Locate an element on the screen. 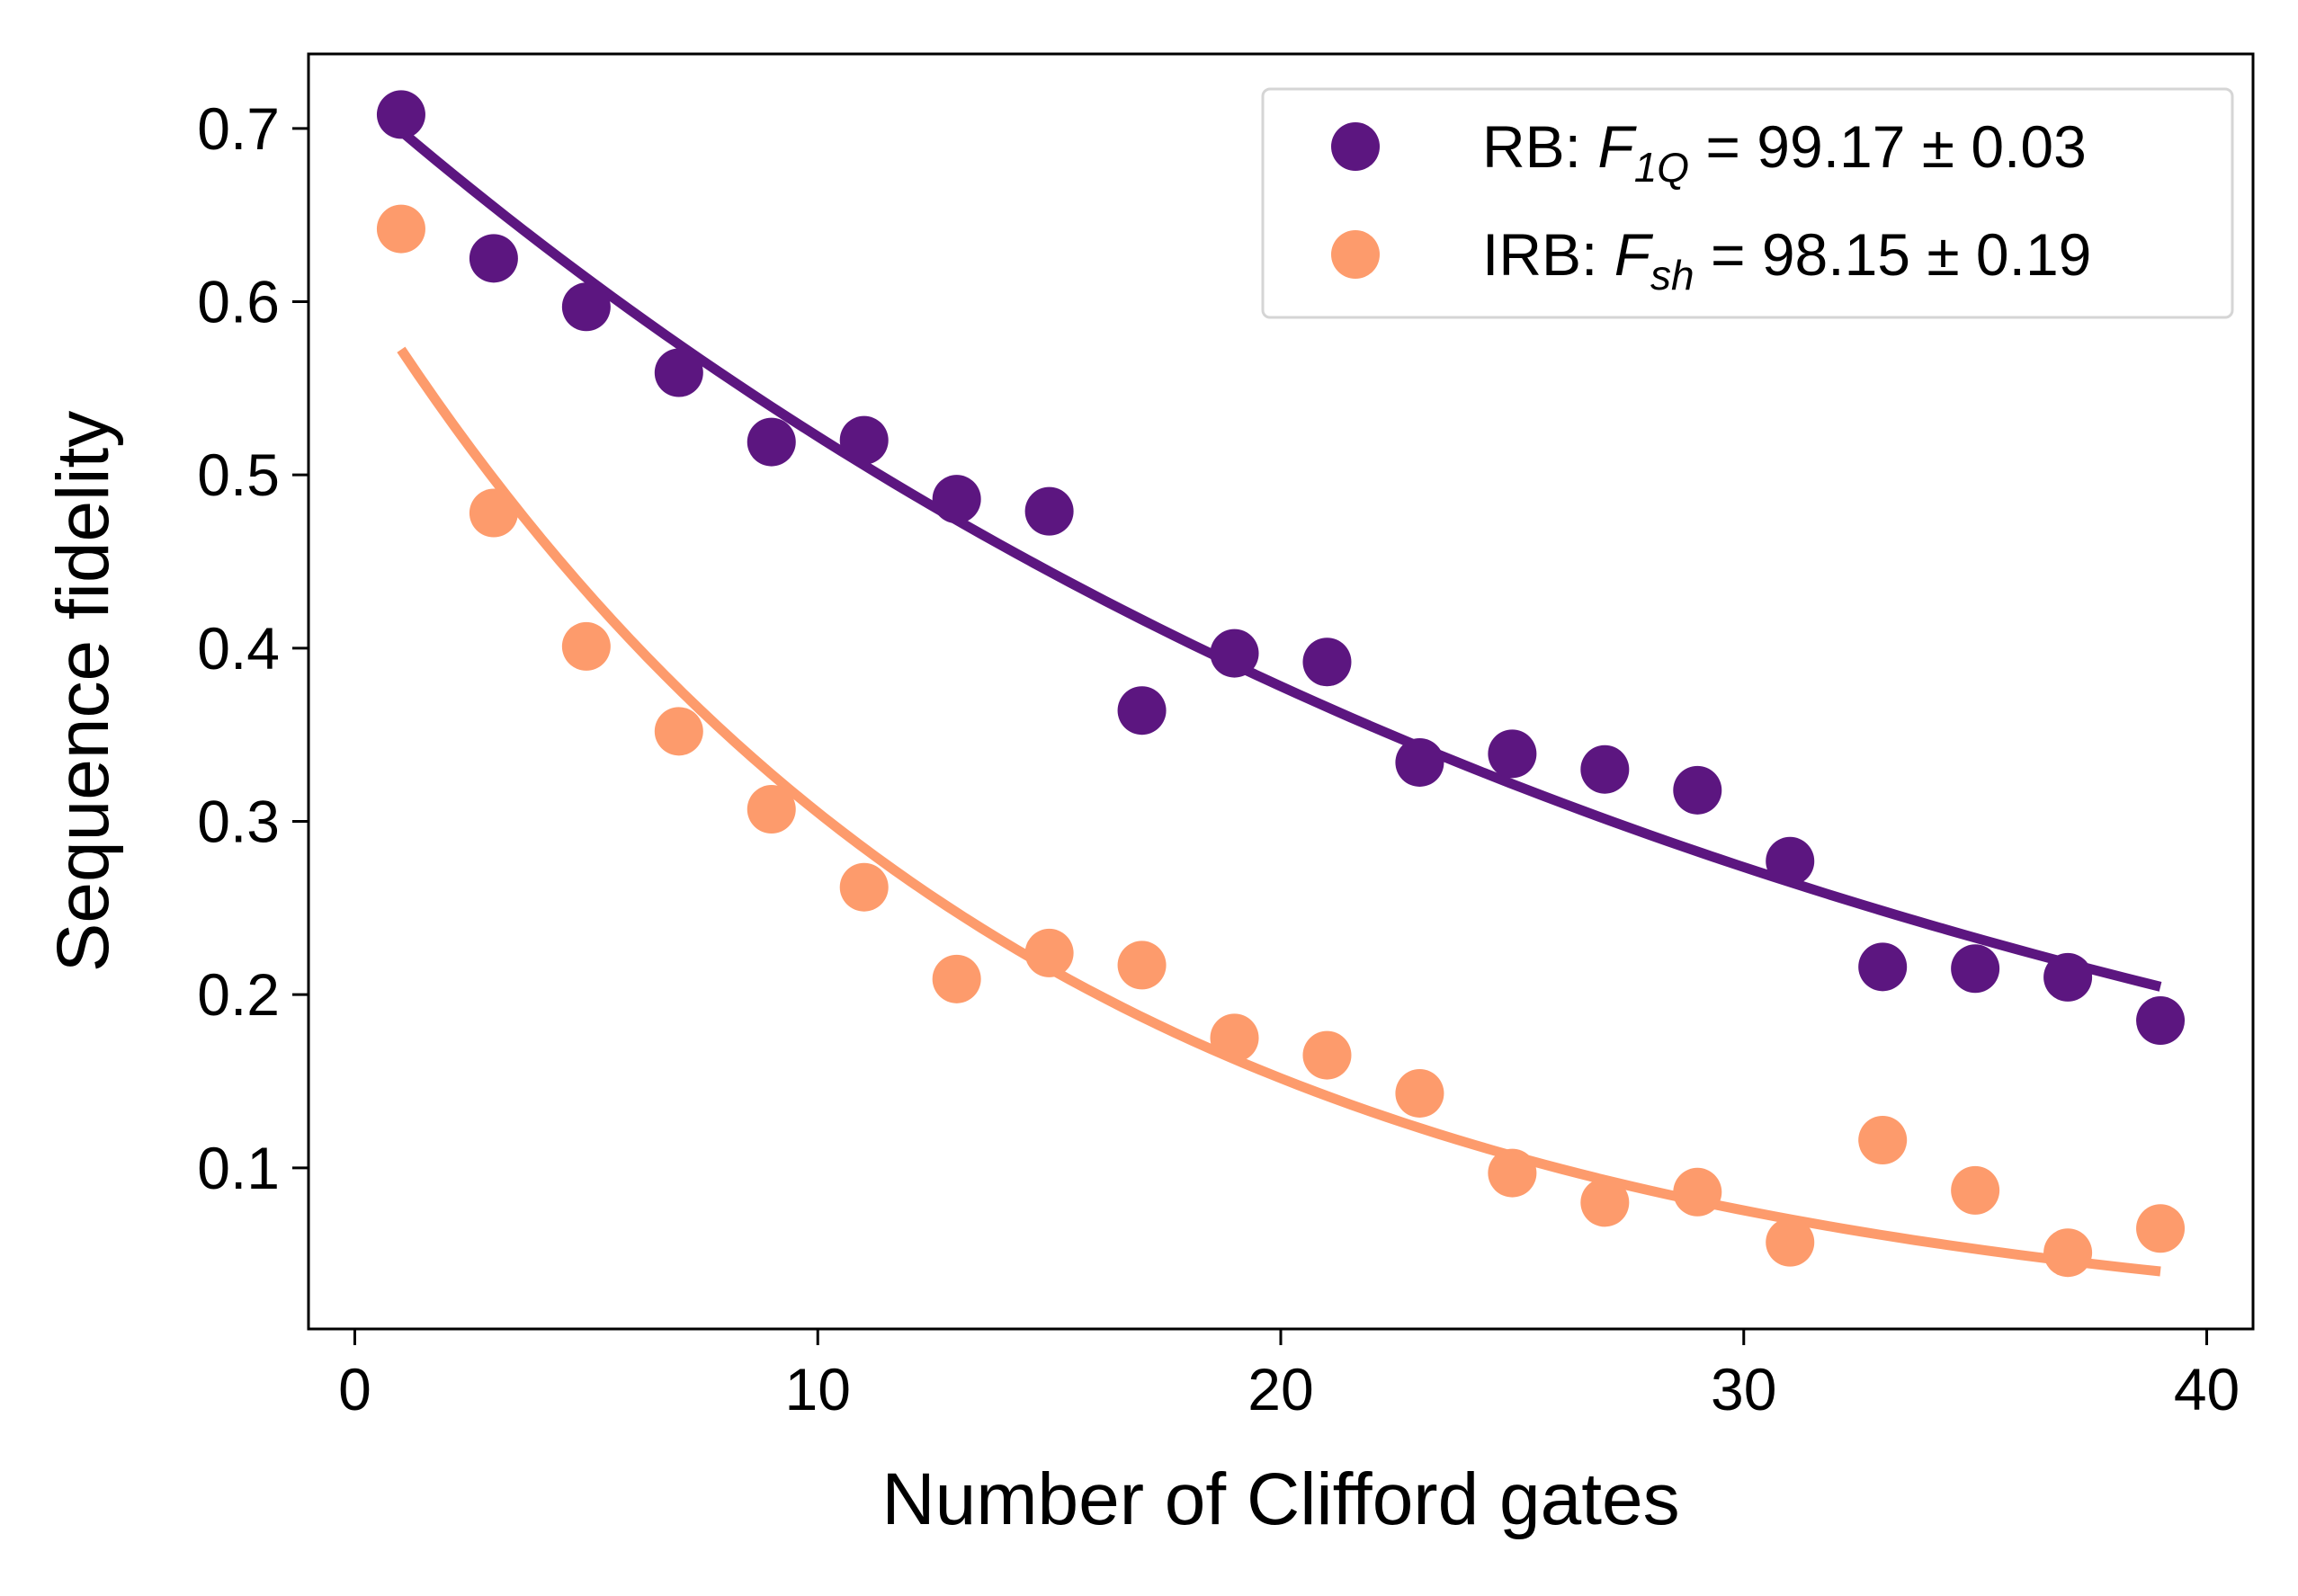  y-axis-label: Sequence fidelity is located at coordinates (83, 692).